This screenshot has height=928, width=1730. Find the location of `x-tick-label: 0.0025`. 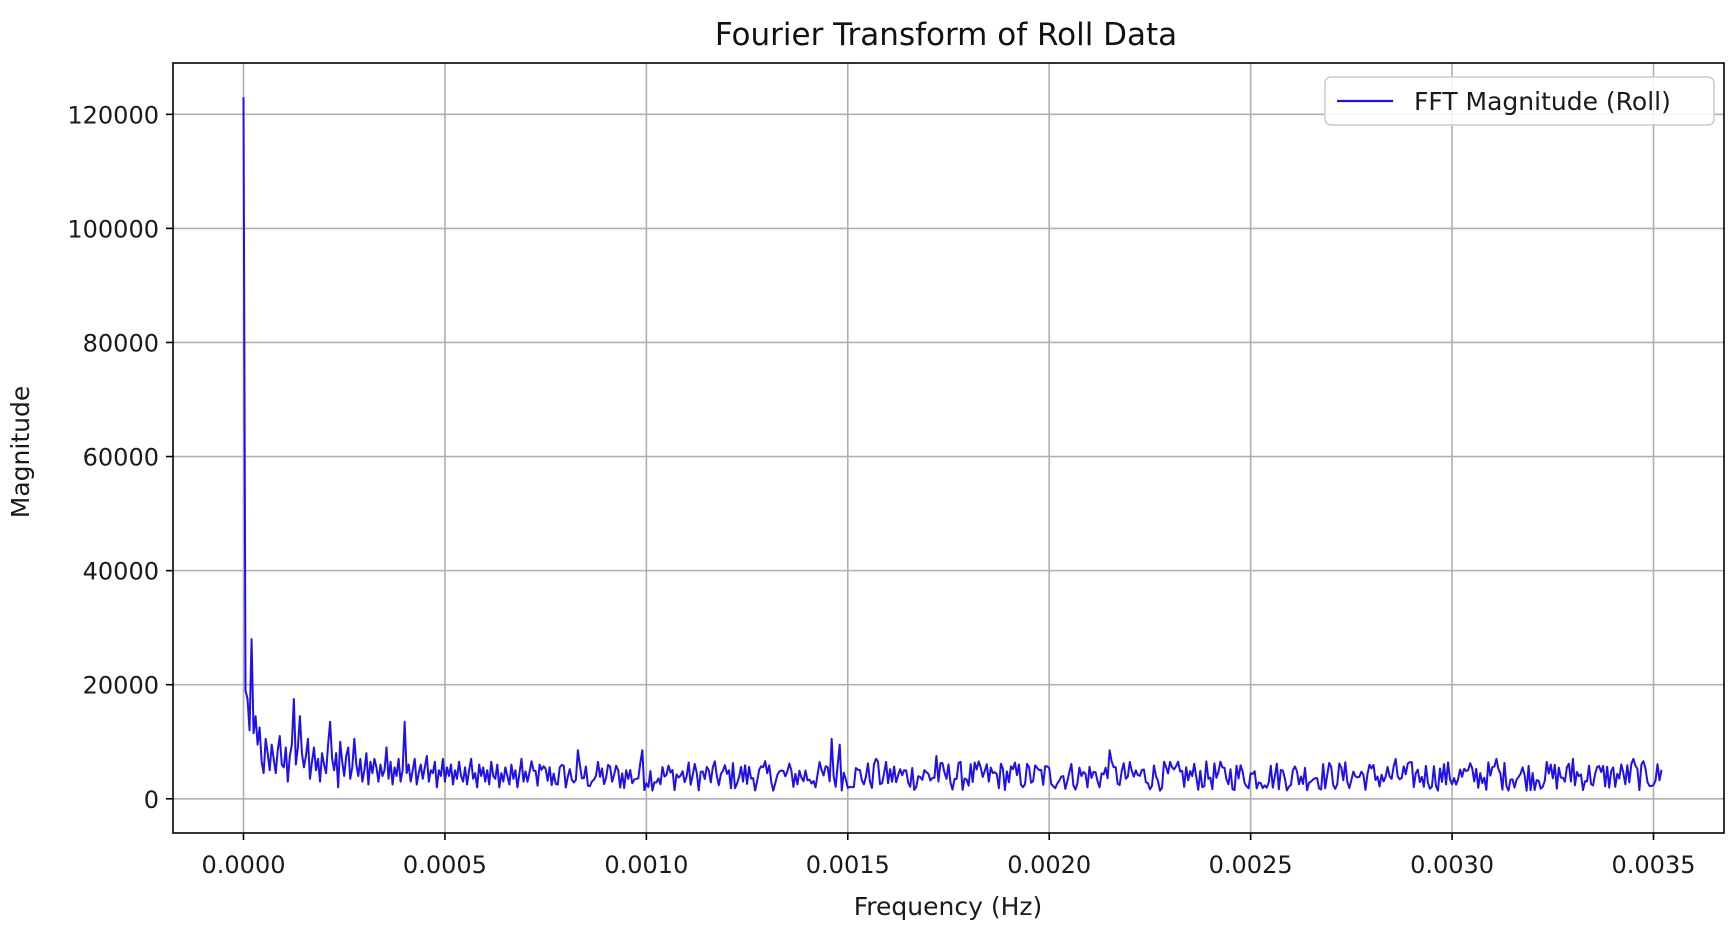

x-tick-label: 0.0025 is located at coordinates (1251, 865).